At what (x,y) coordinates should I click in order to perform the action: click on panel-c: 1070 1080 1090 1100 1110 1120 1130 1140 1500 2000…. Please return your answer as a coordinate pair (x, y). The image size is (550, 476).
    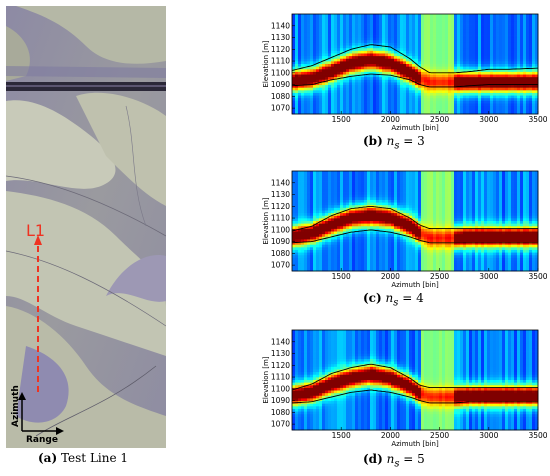
    Looking at the image, I should click on (406, 229).